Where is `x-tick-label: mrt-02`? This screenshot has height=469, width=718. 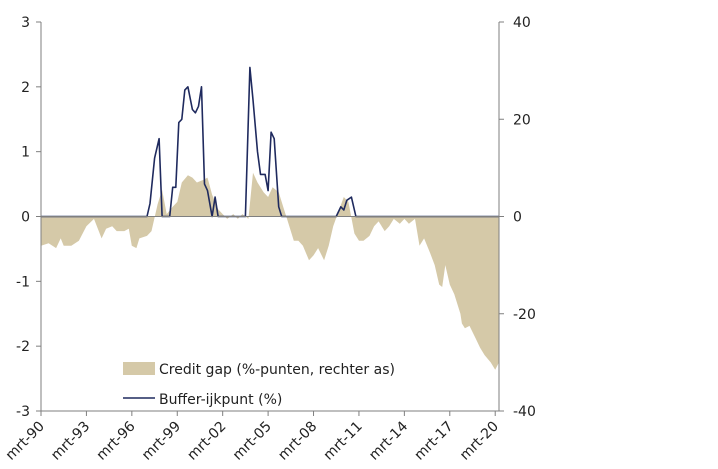 x-tick-label: mrt-02 is located at coordinates (206, 441).